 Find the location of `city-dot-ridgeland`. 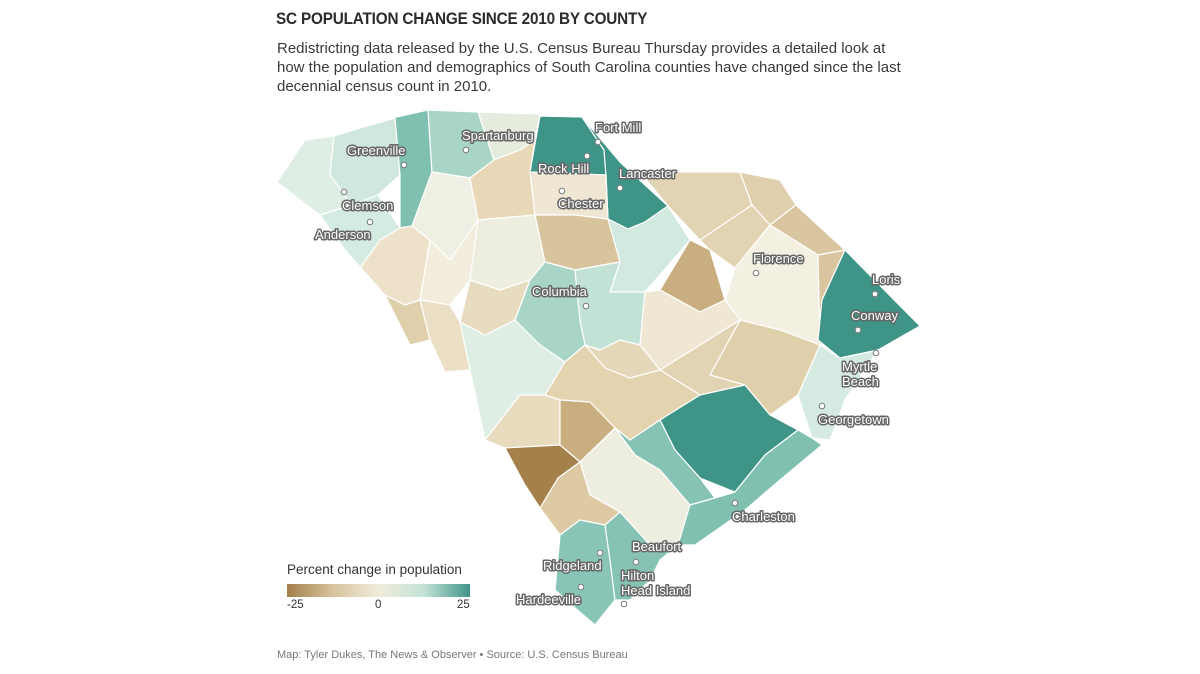

city-dot-ridgeland is located at coordinates (600, 553).